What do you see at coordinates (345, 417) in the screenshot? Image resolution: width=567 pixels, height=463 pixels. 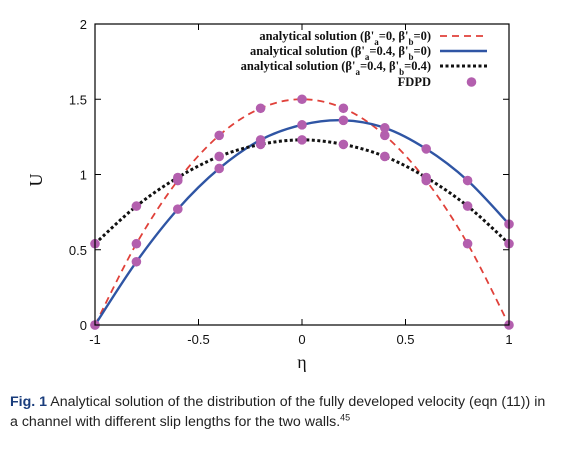 I see `caption-reference: 45` at bounding box center [345, 417].